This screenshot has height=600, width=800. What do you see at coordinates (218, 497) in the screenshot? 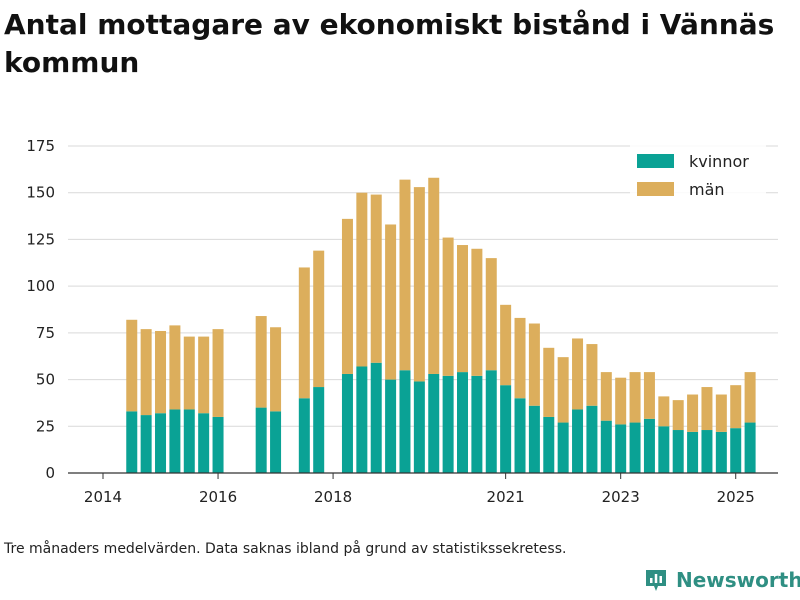
I see `x-tick-label: 2016` at bounding box center [218, 497].